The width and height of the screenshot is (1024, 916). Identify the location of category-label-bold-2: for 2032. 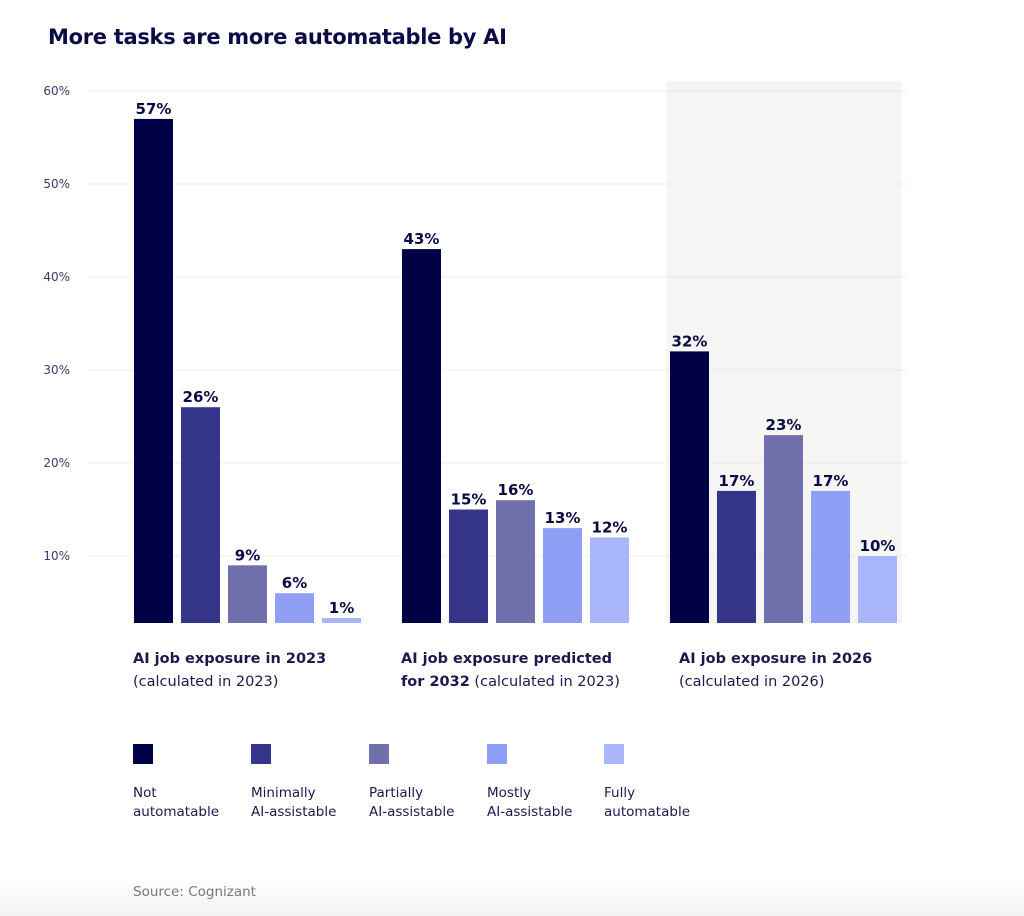
(435, 682).